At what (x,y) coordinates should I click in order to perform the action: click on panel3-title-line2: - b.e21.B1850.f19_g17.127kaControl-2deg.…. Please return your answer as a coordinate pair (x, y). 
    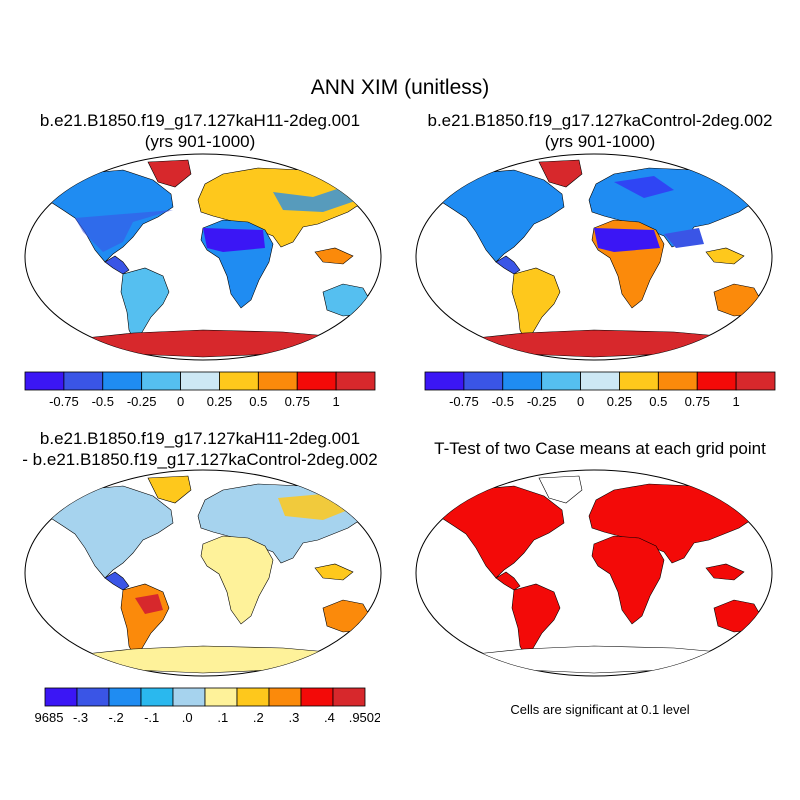
    Looking at the image, I should click on (200, 459).